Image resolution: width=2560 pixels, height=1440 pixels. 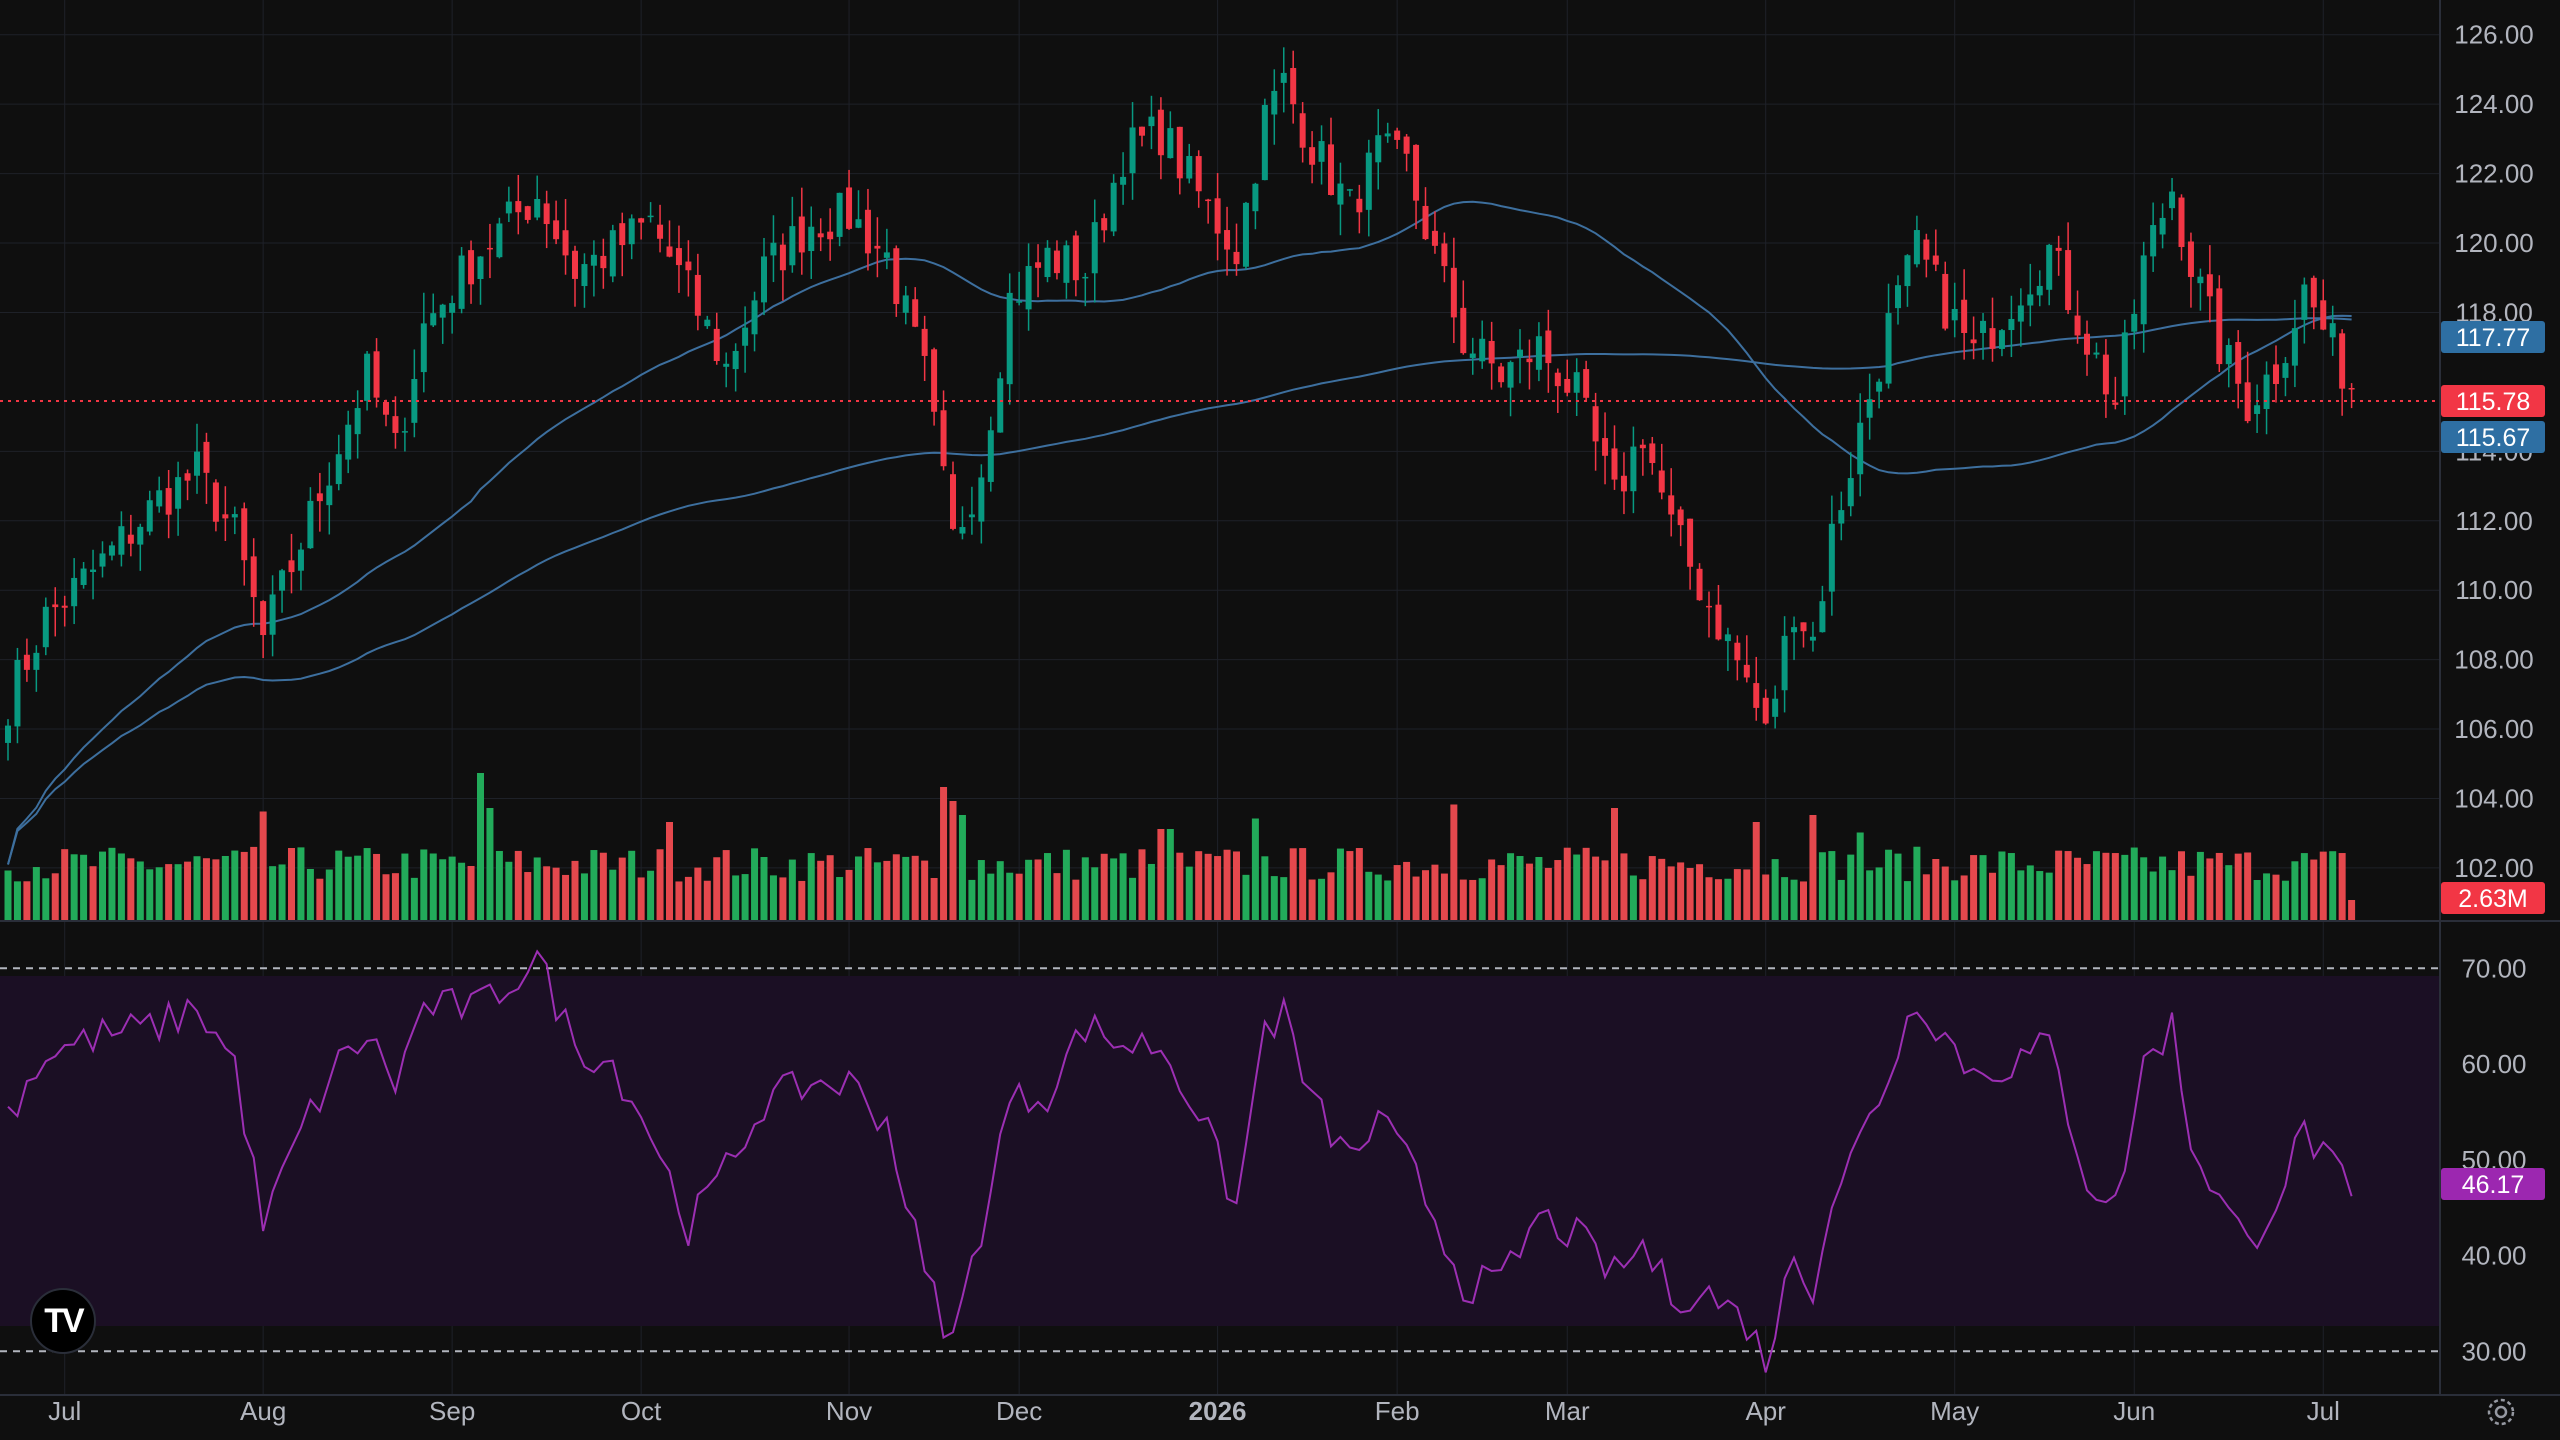 I want to click on tradingview-logo: TV, so click(x=63, y=1321).